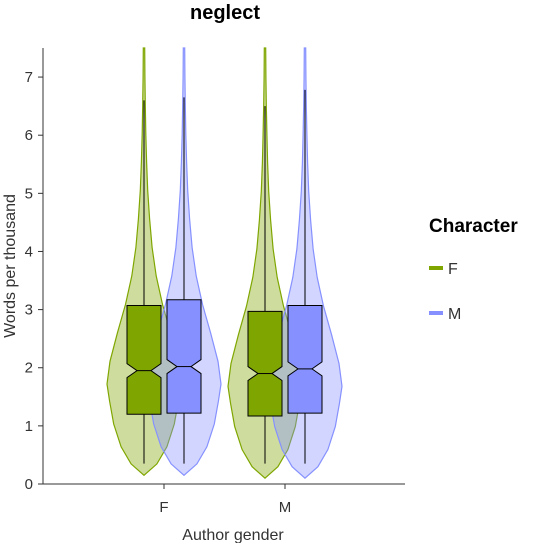  I want to click on box-M-M, so click(305, 359).